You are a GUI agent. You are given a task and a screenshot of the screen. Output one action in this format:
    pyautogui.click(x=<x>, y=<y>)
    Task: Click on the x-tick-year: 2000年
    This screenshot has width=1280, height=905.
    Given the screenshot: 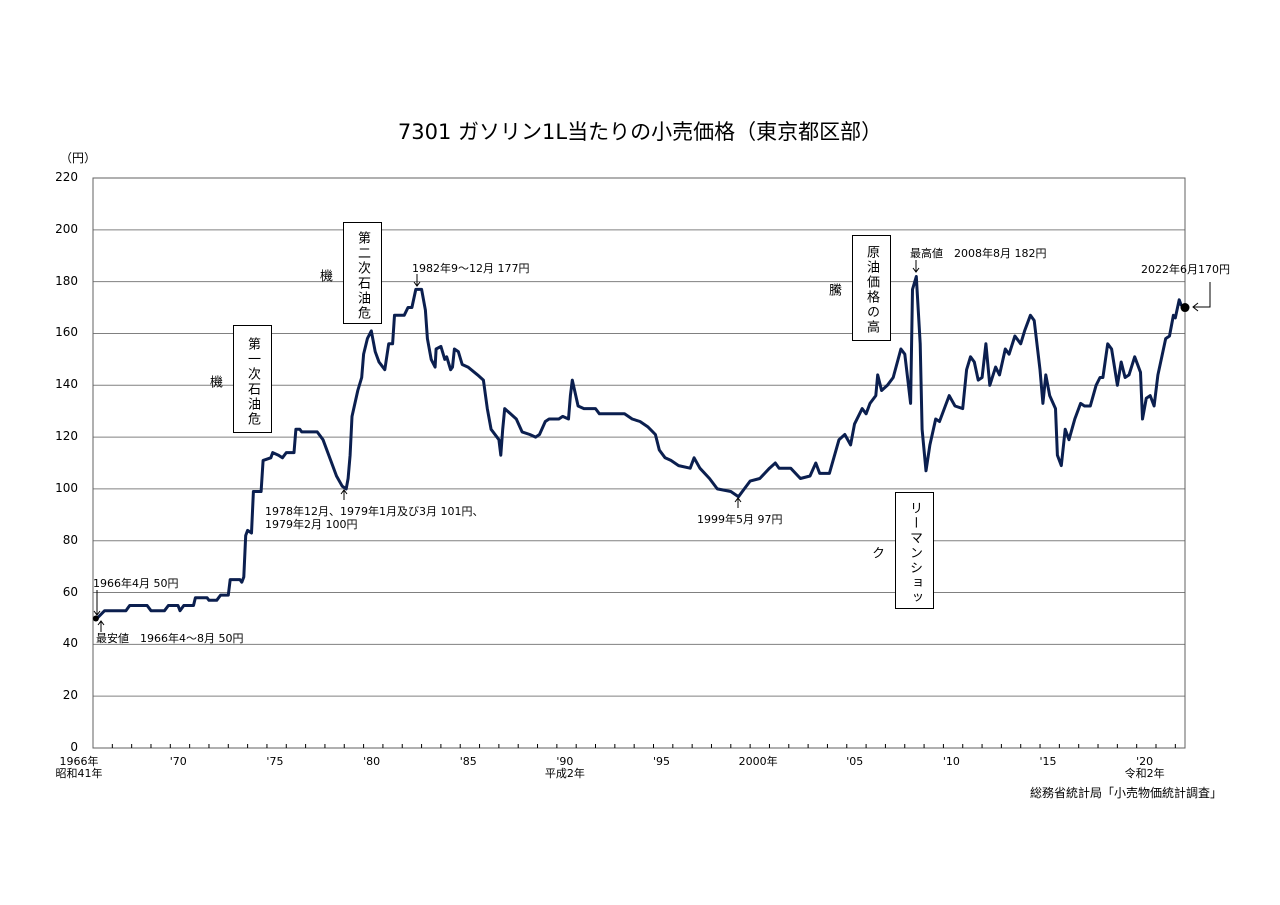 What is the action you would take?
    pyautogui.click(x=758, y=761)
    